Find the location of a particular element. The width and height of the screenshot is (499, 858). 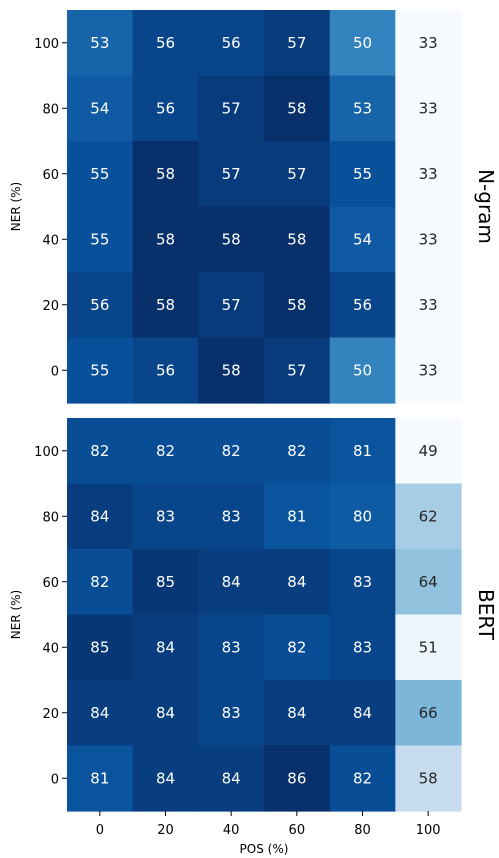

cell-value-label: 85 is located at coordinates (165, 582).